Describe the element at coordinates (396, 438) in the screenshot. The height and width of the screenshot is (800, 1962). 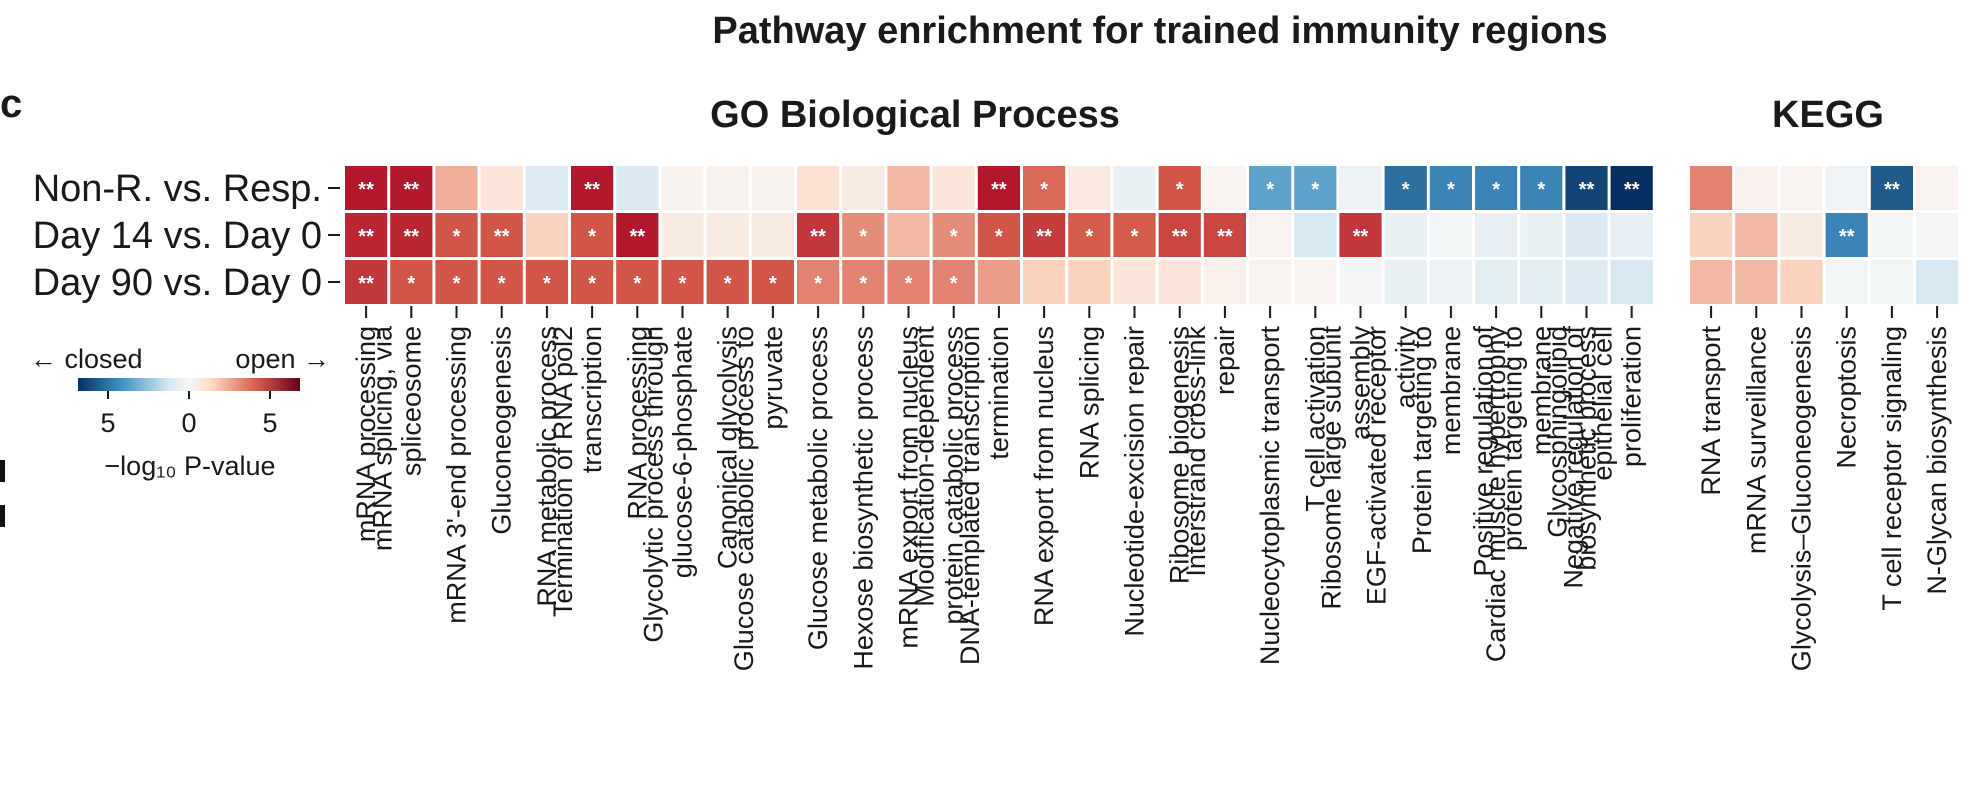
I see `column-label: mRNA splicing, viaspliceosome` at that location.